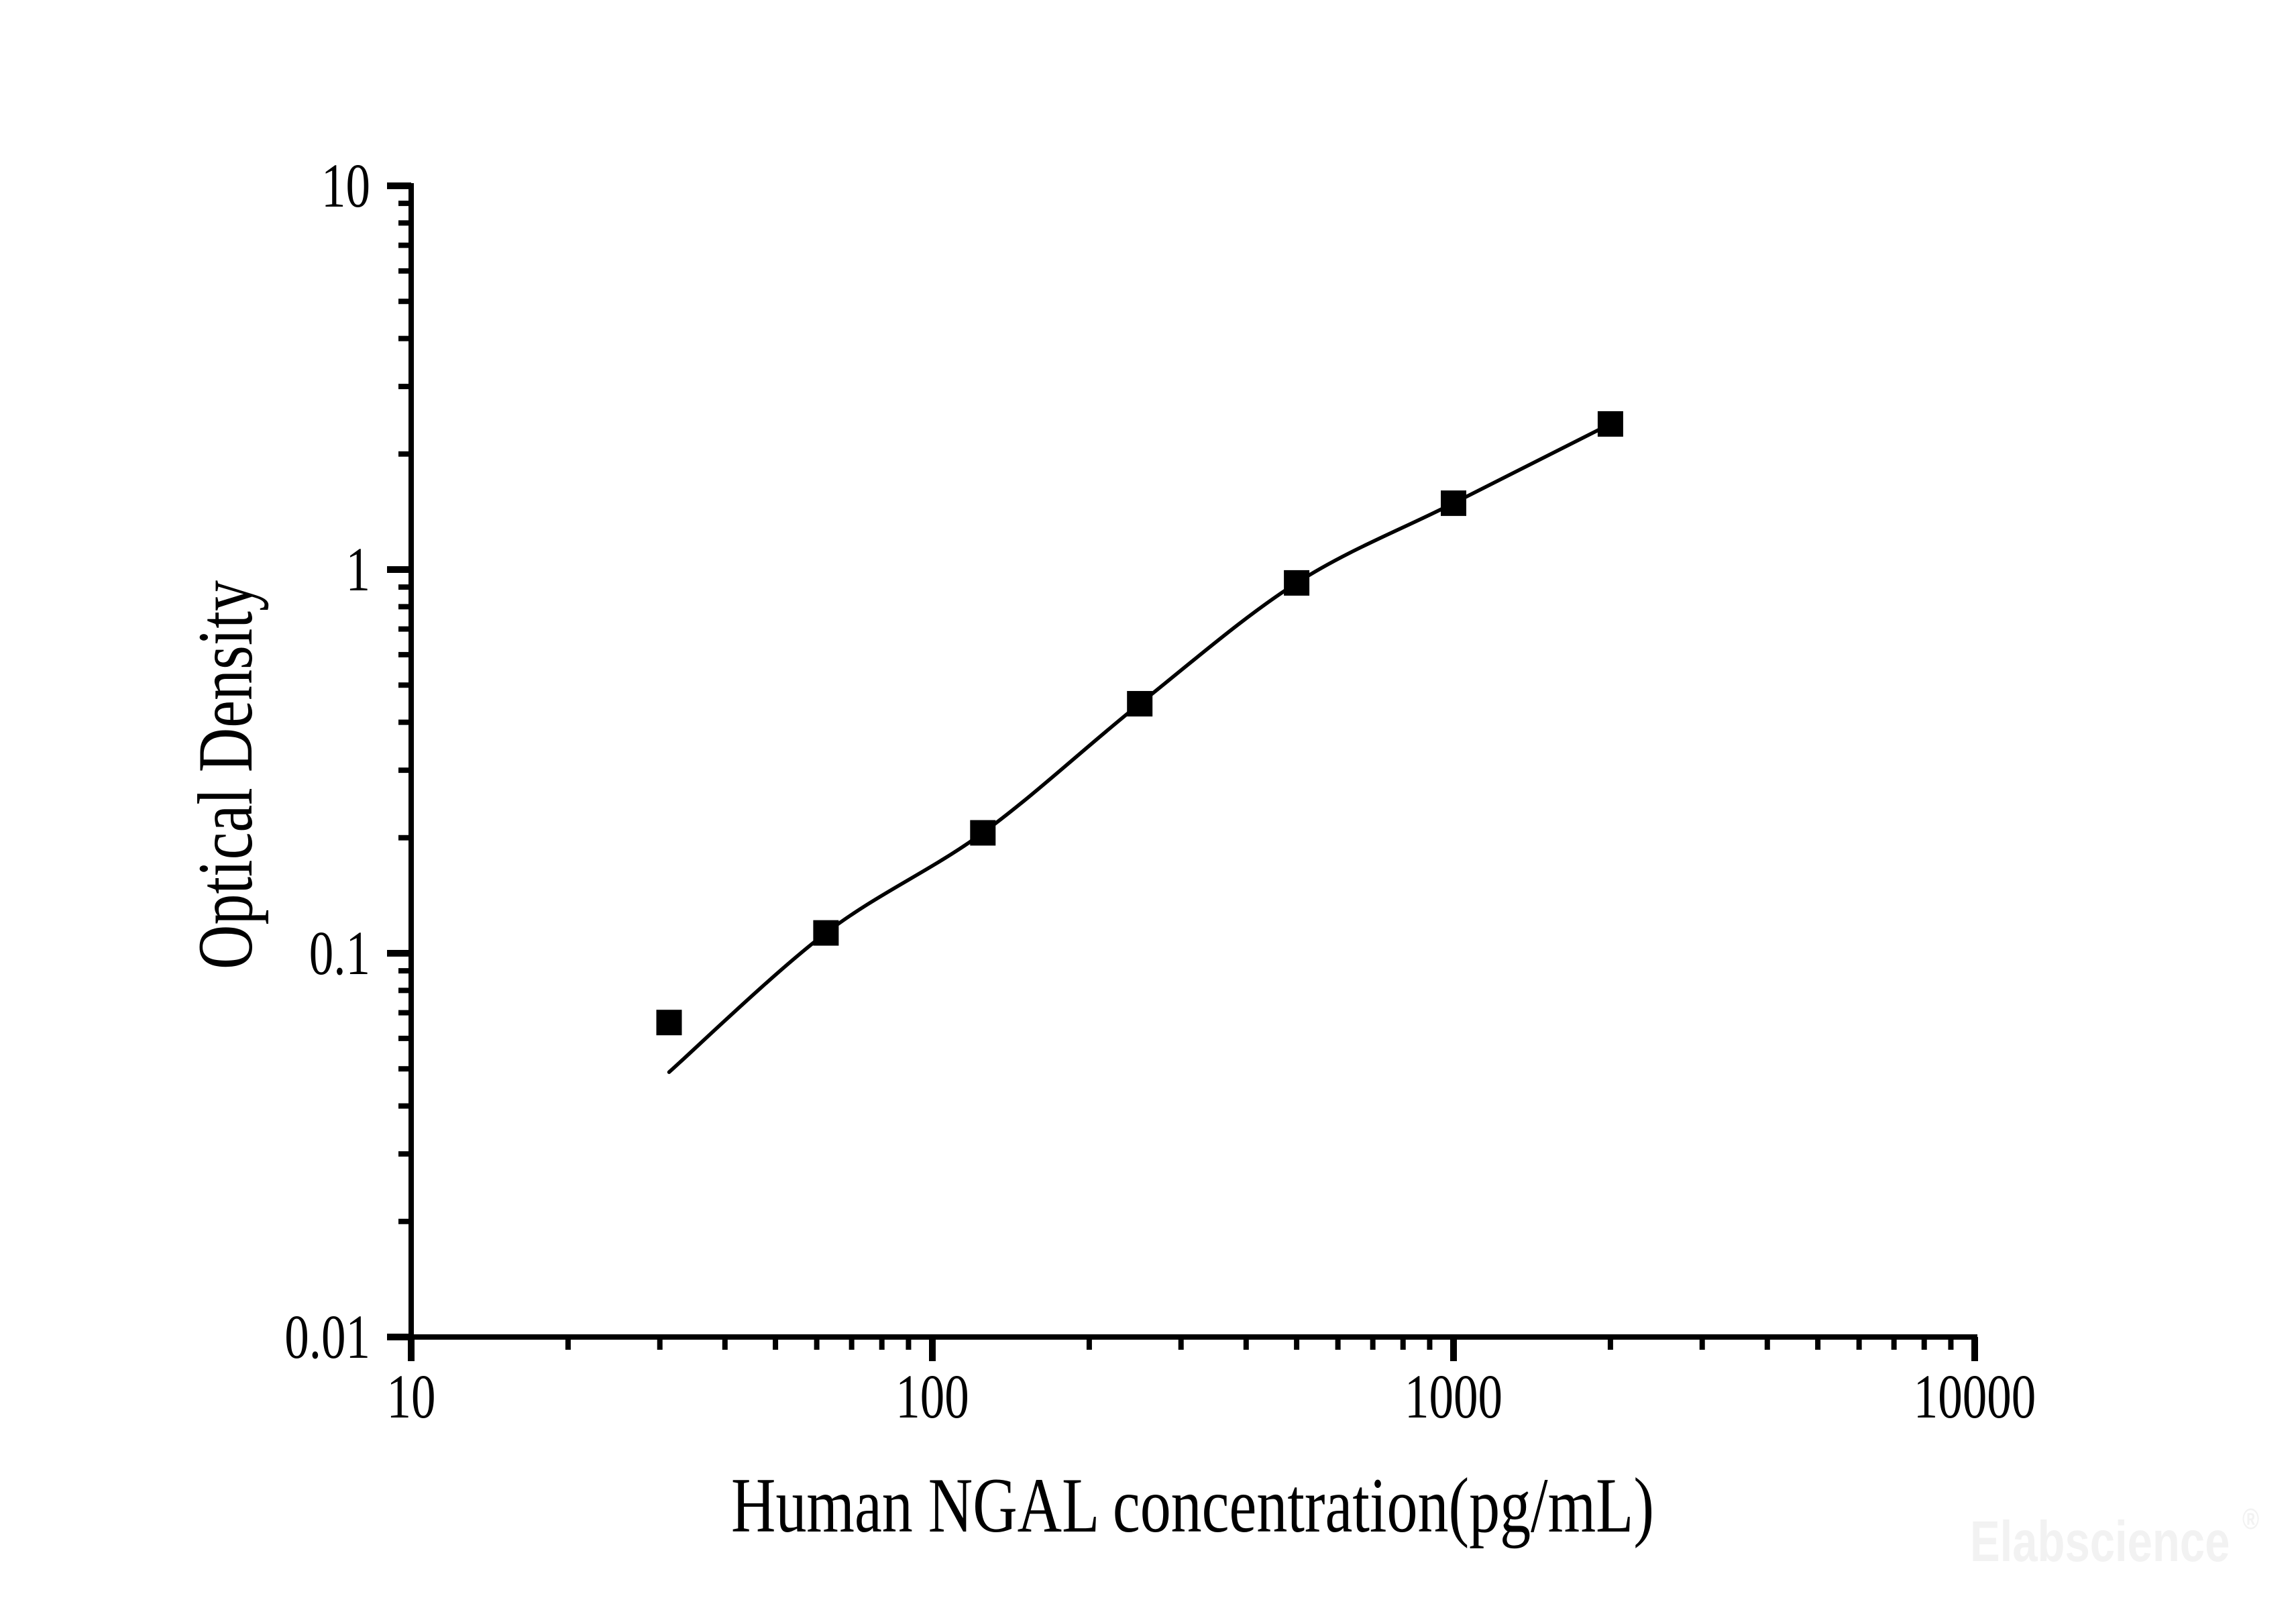 The image size is (2296, 1604). Describe the element at coordinates (327, 1337) in the screenshot. I see `y-tick-label: 0.01` at that location.